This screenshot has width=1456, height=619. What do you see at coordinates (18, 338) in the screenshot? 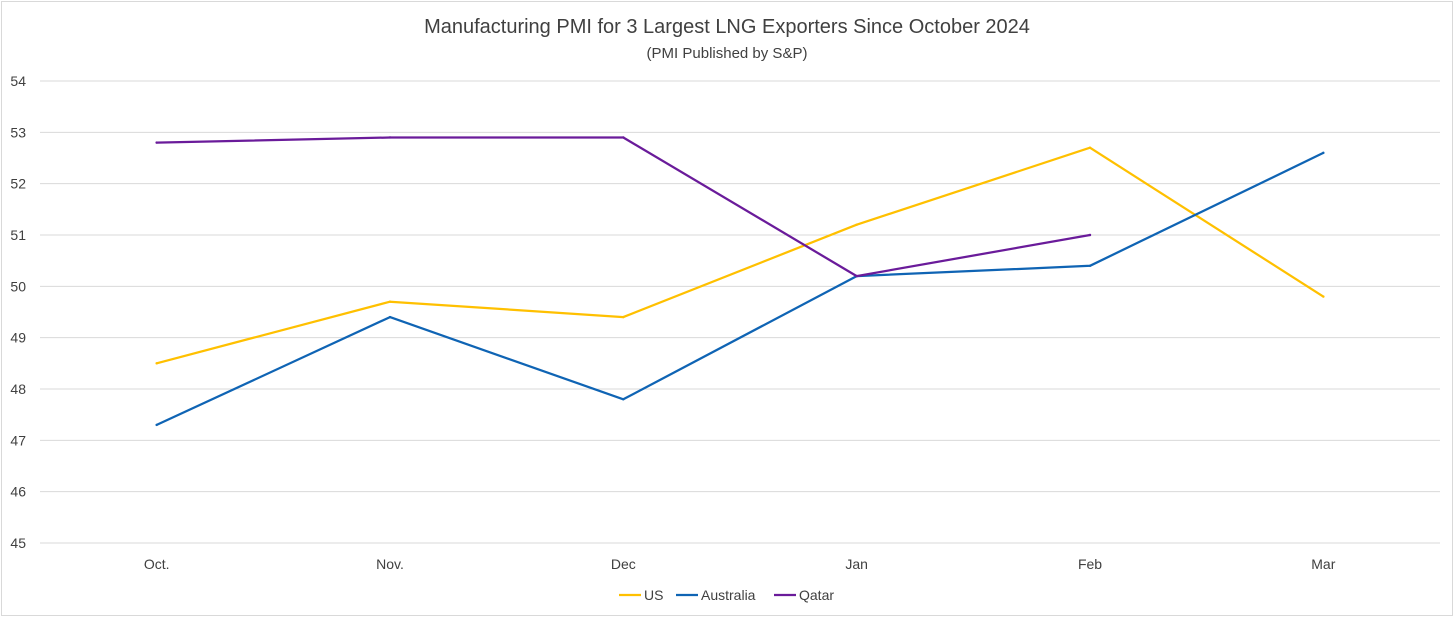
I see `y-tick-label: 49` at bounding box center [18, 338].